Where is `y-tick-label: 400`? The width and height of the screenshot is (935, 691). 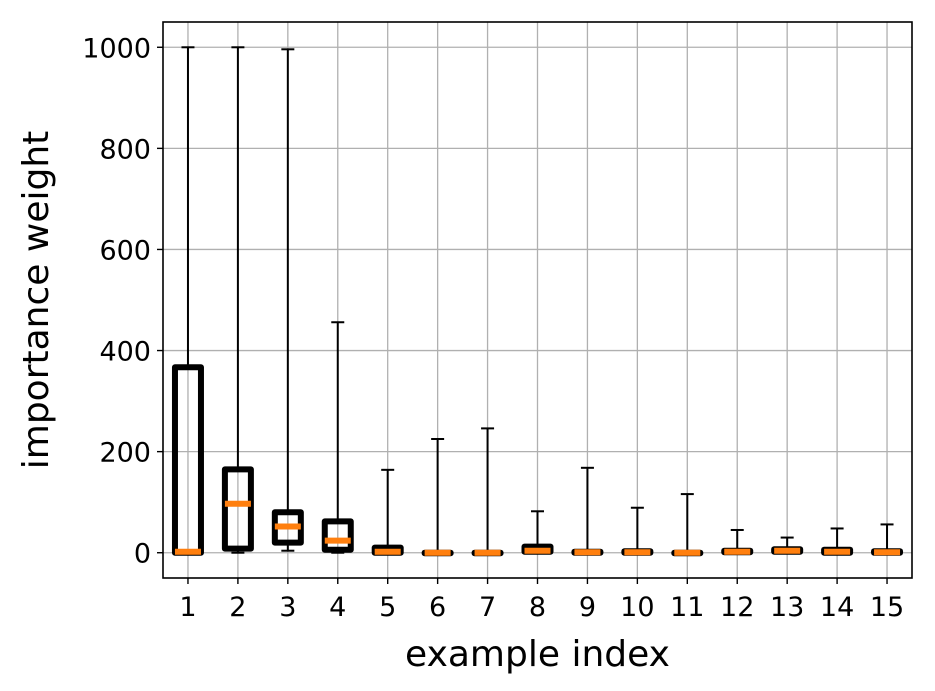
y-tick-label: 400 is located at coordinates (125, 352).